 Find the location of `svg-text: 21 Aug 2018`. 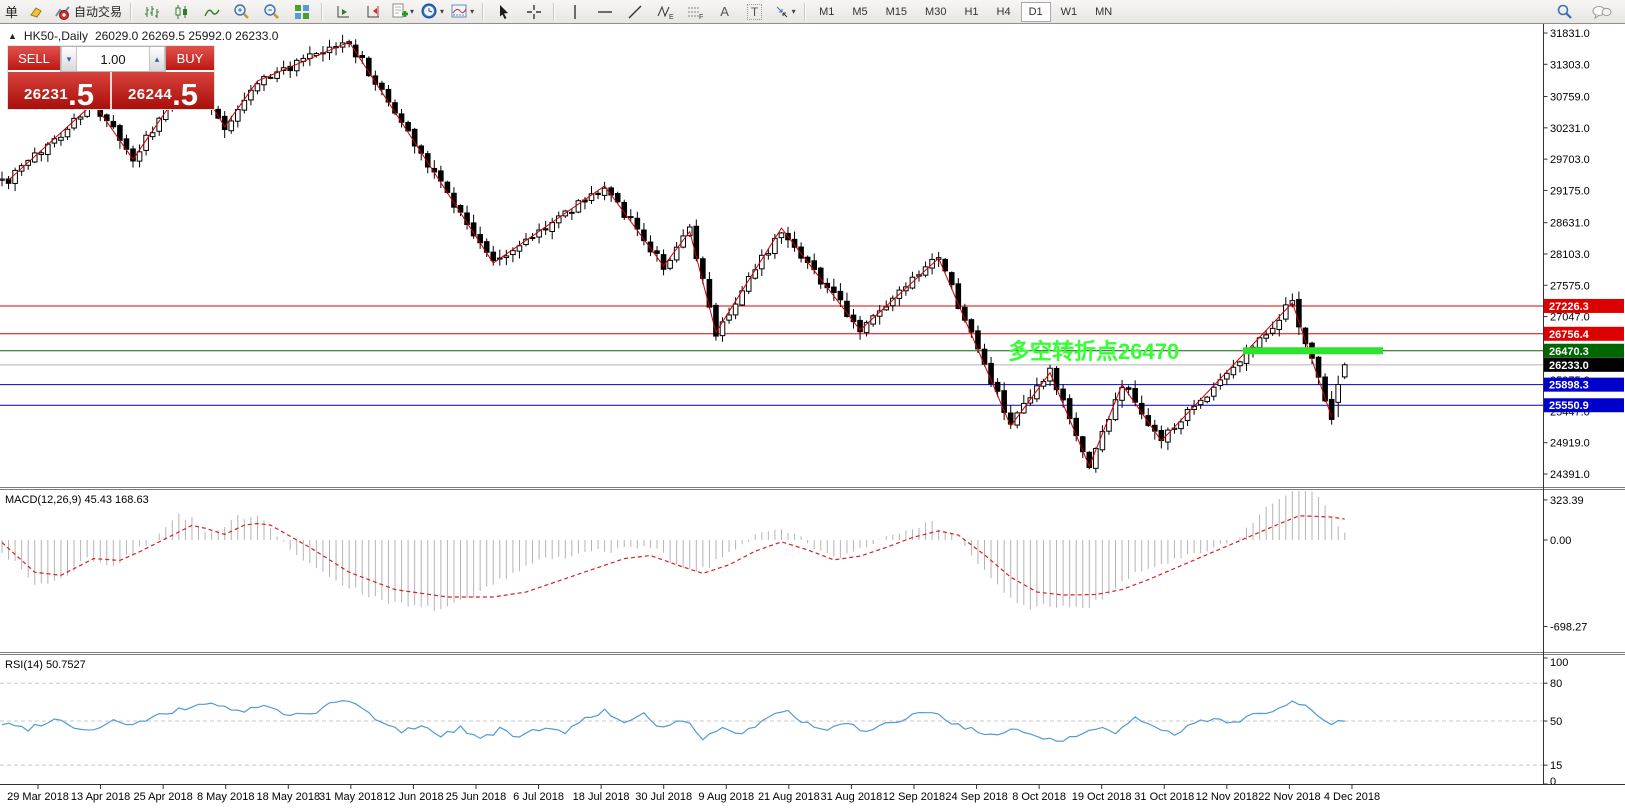

svg-text: 21 Aug 2018 is located at coordinates (789, 797).